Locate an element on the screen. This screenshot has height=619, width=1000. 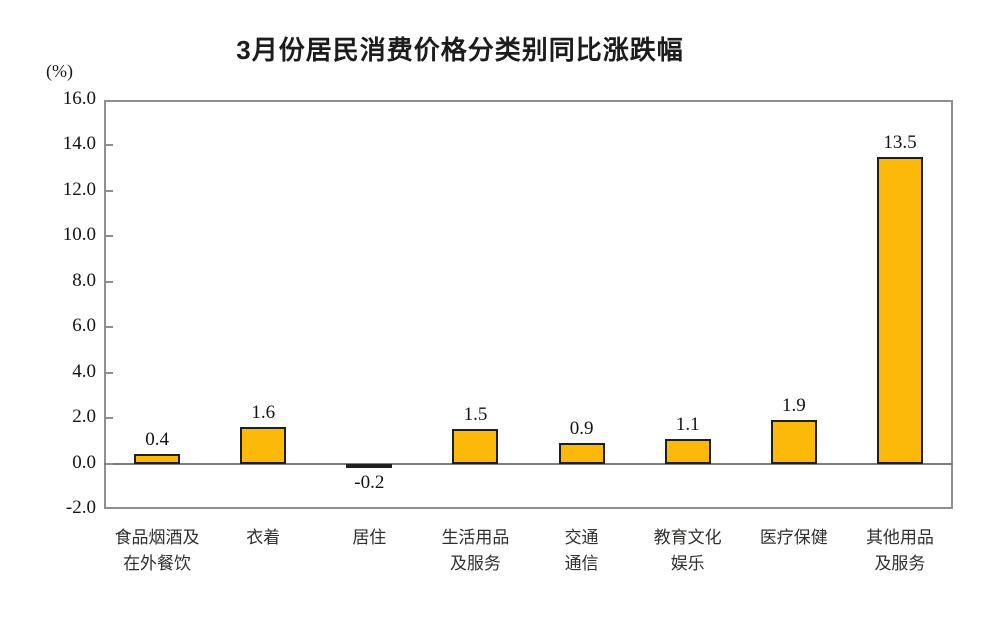
x-category-label: 生活用品 及服务 is located at coordinates (475, 551).